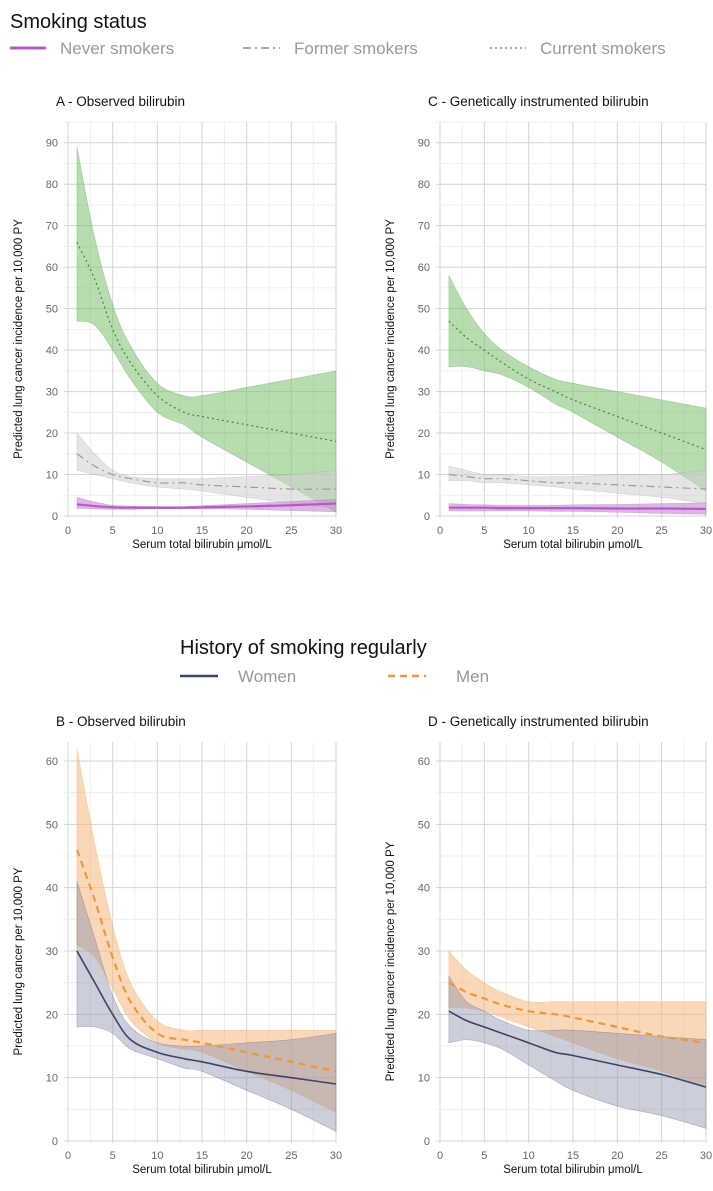 This screenshot has height=1191, width=713. I want to click on legend-label-men: Men, so click(472, 676).